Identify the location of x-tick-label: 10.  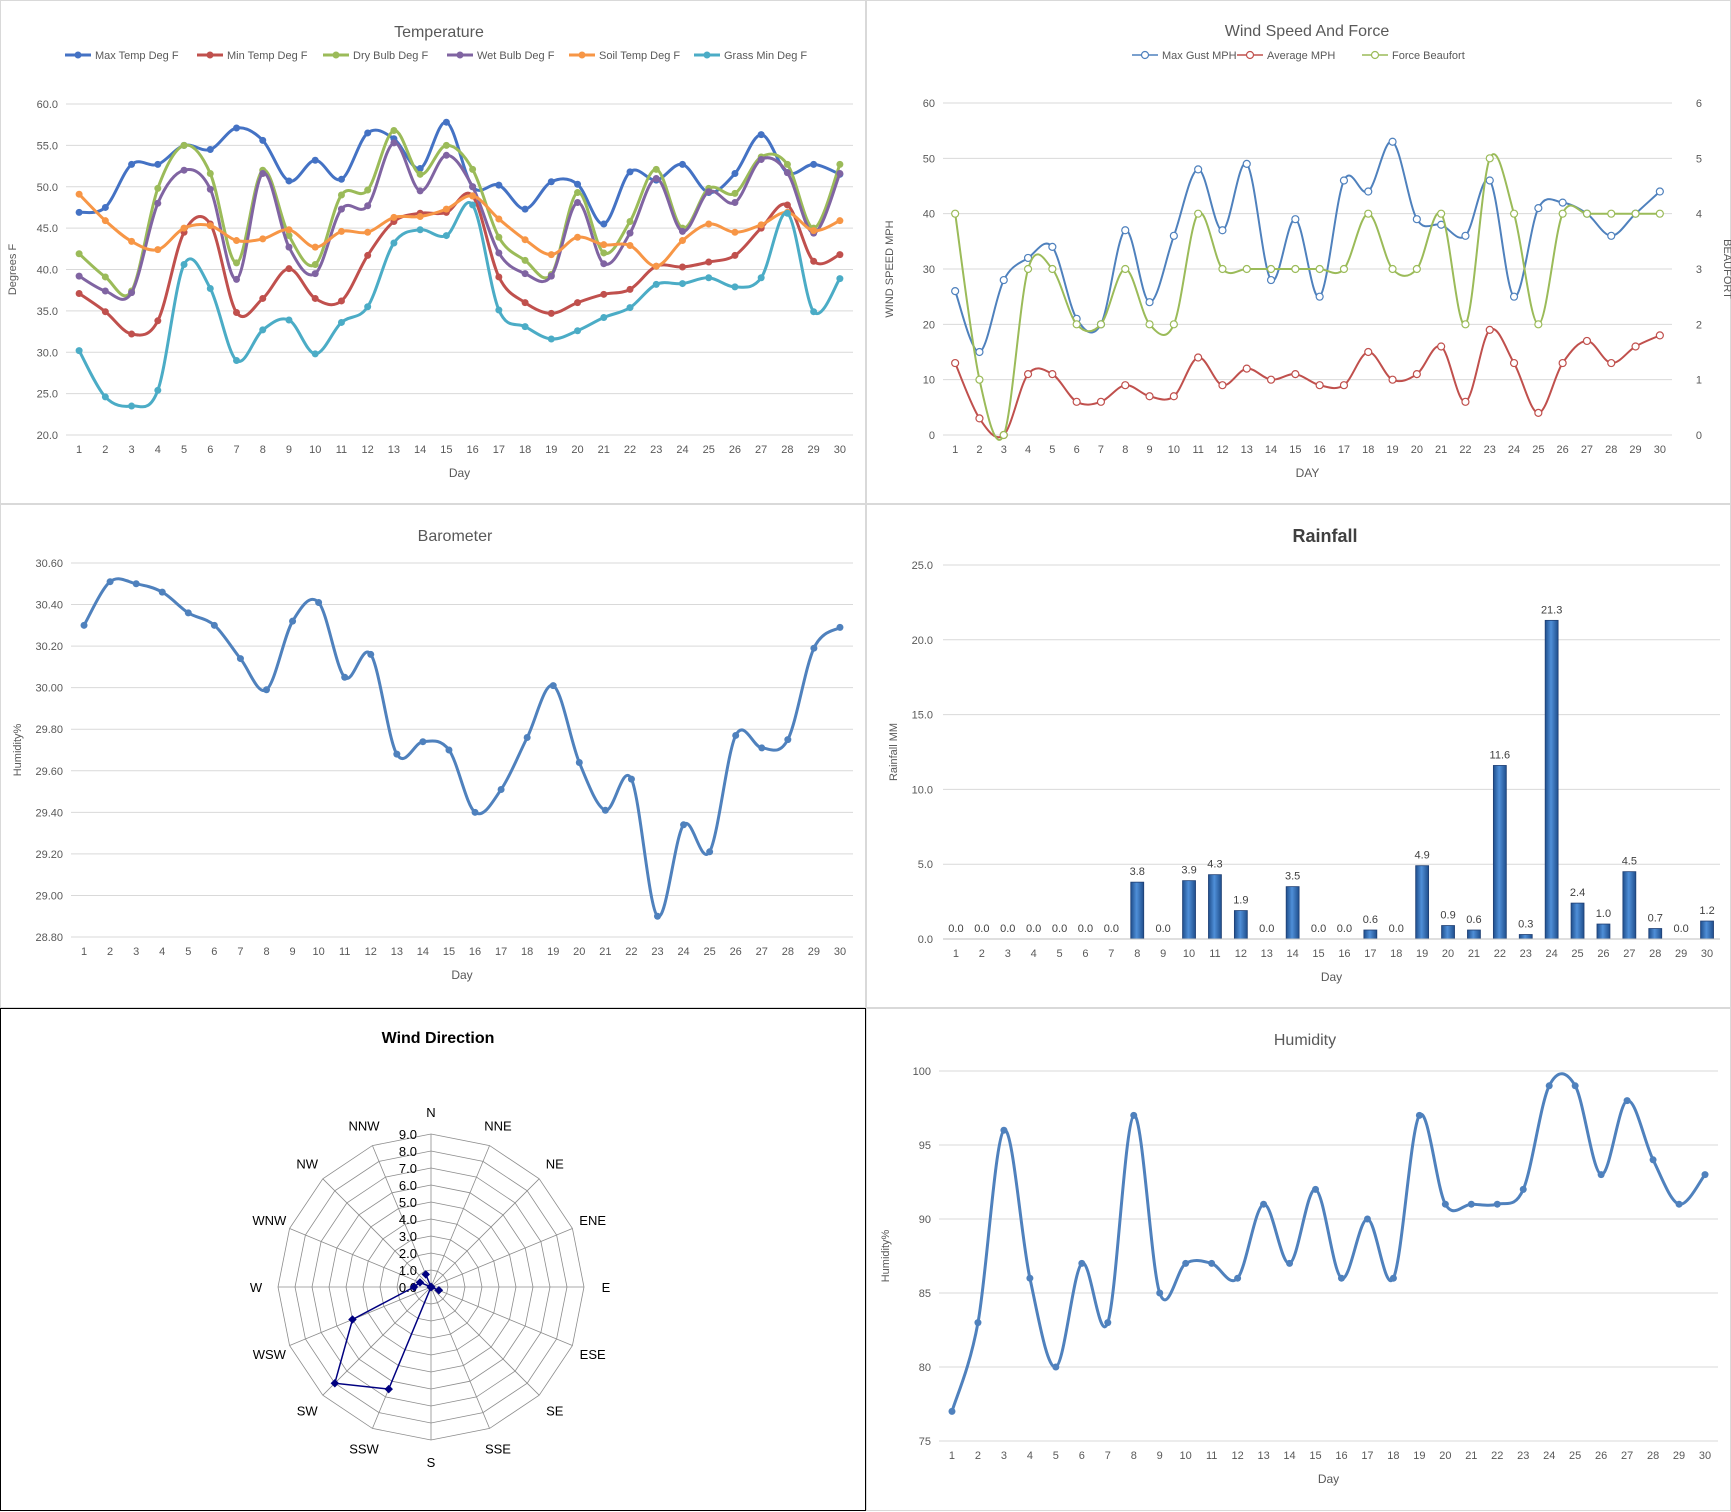
(319, 952).